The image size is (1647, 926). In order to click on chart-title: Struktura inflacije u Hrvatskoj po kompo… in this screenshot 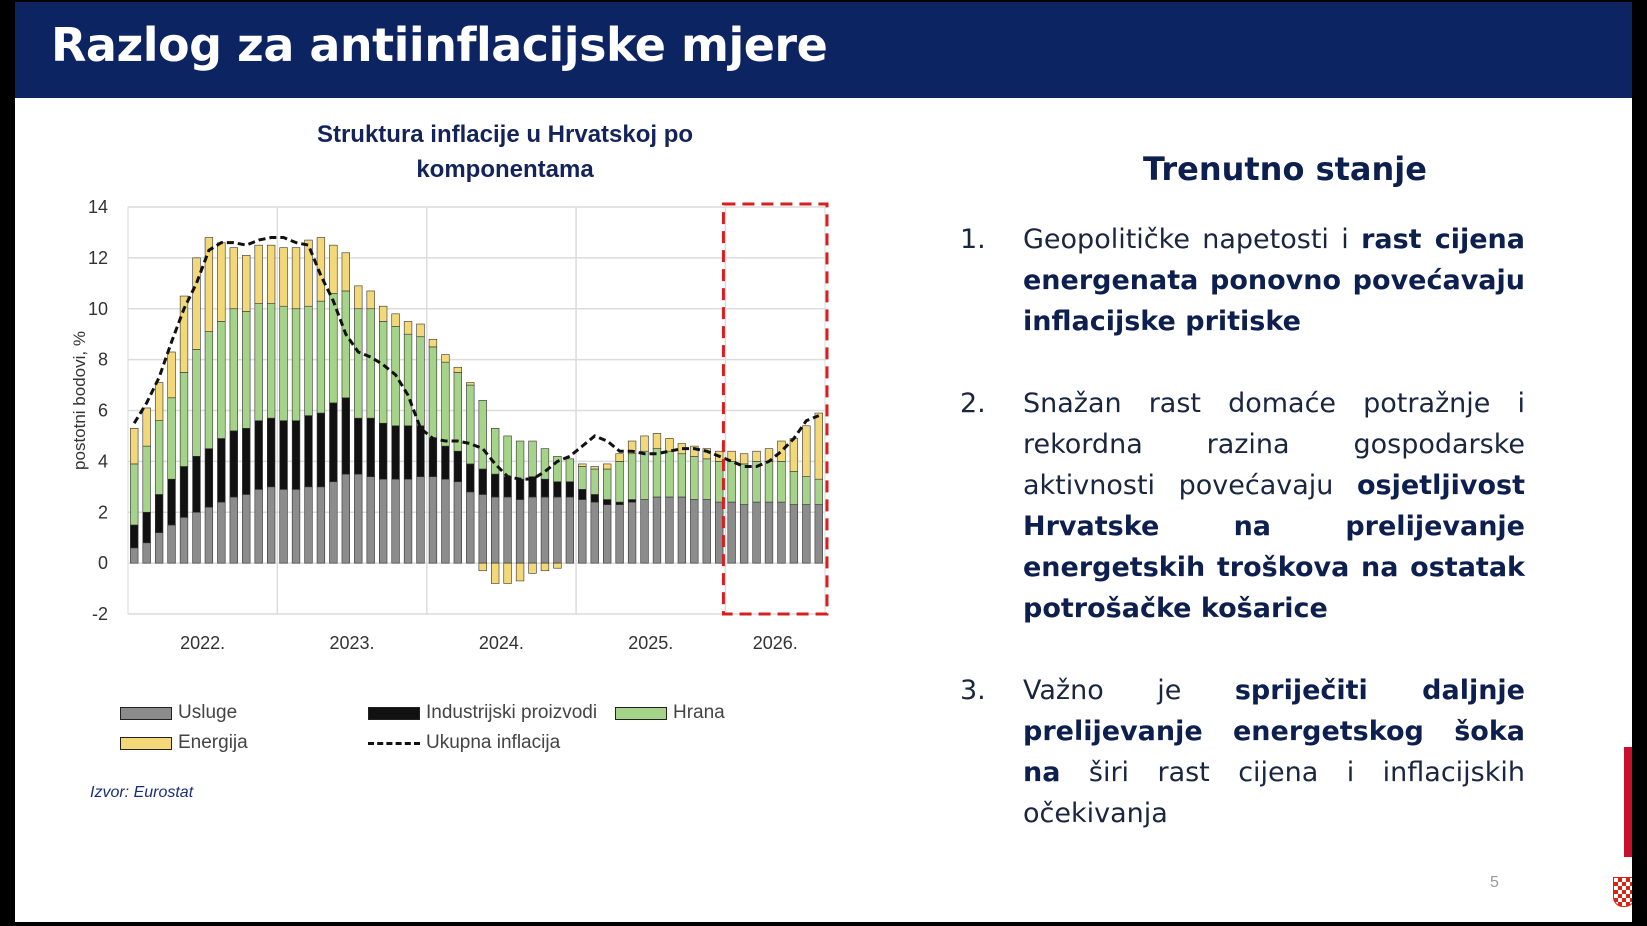, I will do `click(505, 152)`.